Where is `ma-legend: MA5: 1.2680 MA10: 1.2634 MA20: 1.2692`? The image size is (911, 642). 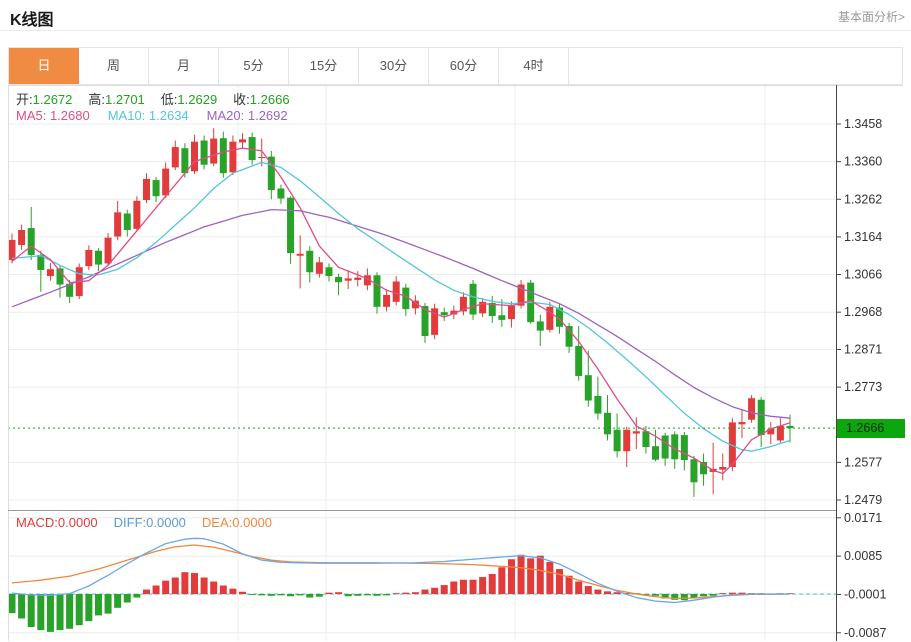 ma-legend: MA5: 1.2680 MA10: 1.2634 MA20: 1.2692 is located at coordinates (161, 115).